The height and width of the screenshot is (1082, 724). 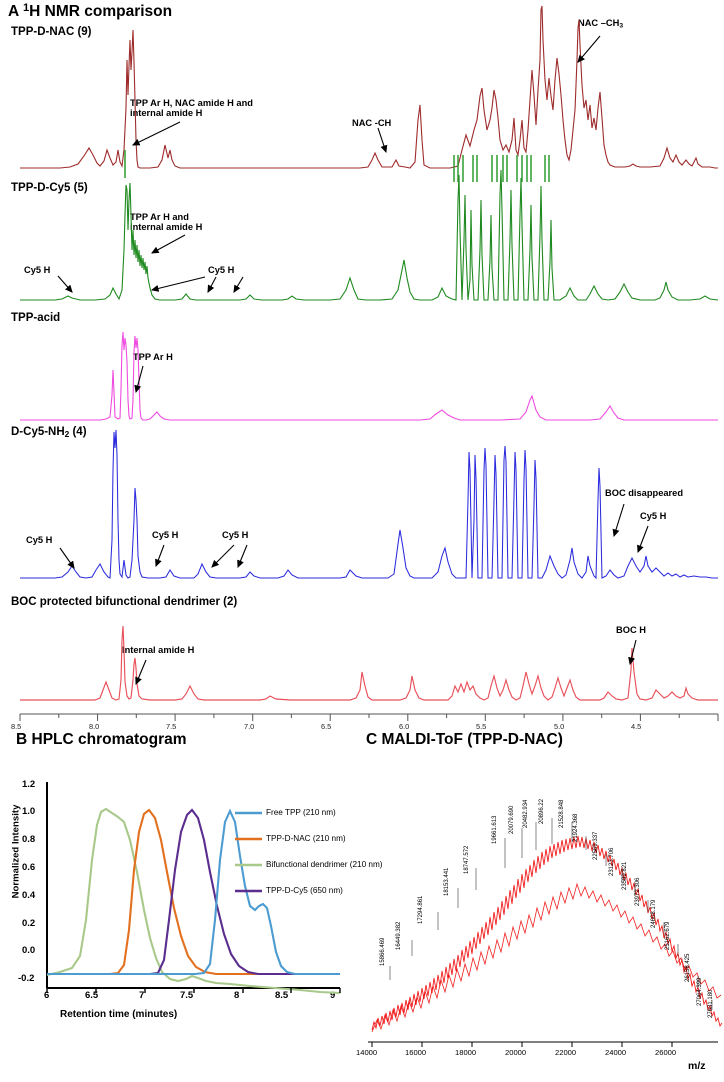 I want to click on maldi-peak-label-19: 27064.399, so click(x=700, y=991).